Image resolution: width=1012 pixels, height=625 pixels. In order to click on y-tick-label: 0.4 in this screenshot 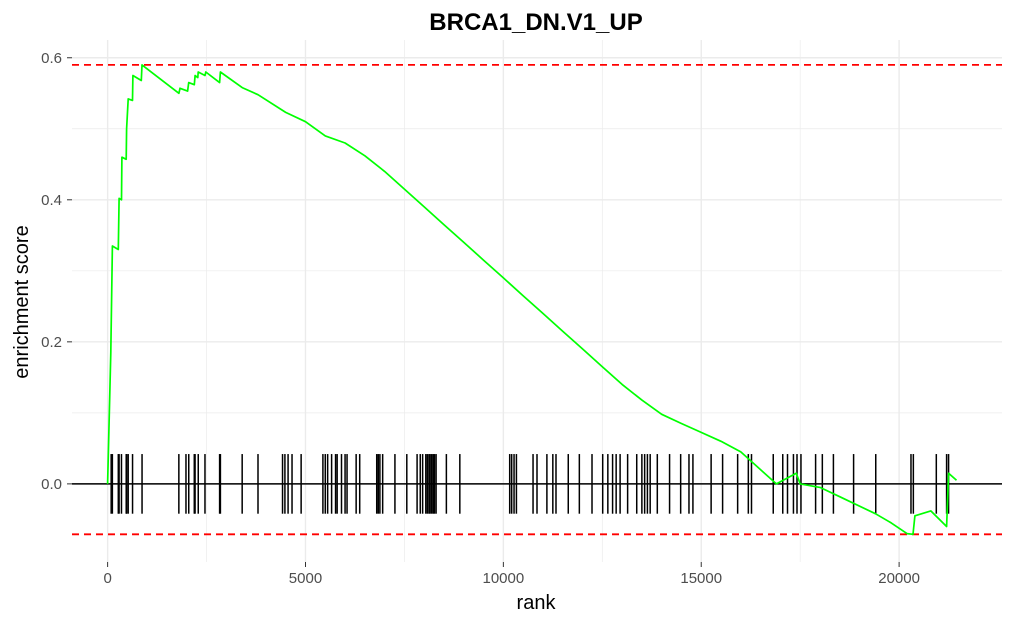, I will do `click(51, 200)`.